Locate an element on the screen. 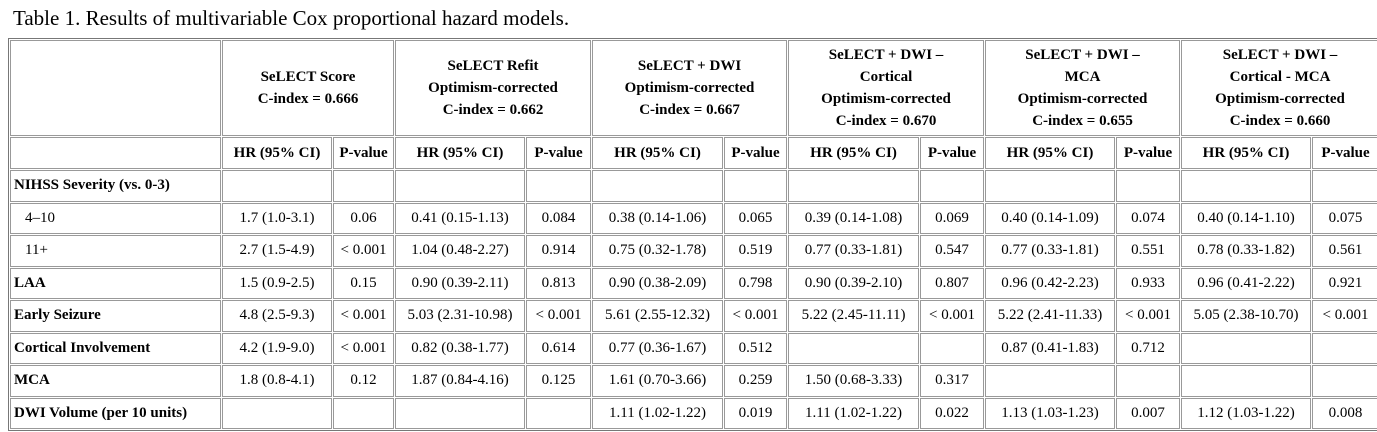  row-label: LAA is located at coordinates (115, 283).